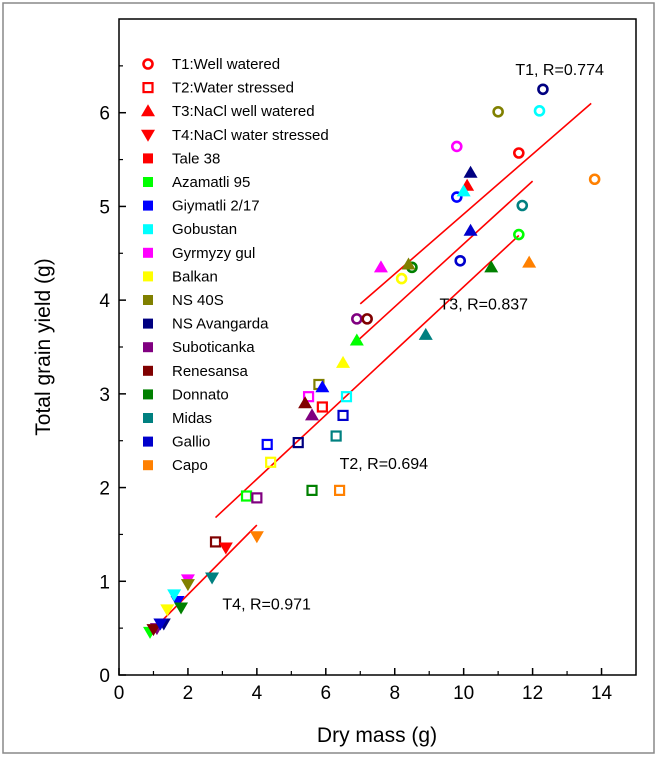 This screenshot has height=761, width=657. I want to click on point-t1-gallio, so click(460, 260).